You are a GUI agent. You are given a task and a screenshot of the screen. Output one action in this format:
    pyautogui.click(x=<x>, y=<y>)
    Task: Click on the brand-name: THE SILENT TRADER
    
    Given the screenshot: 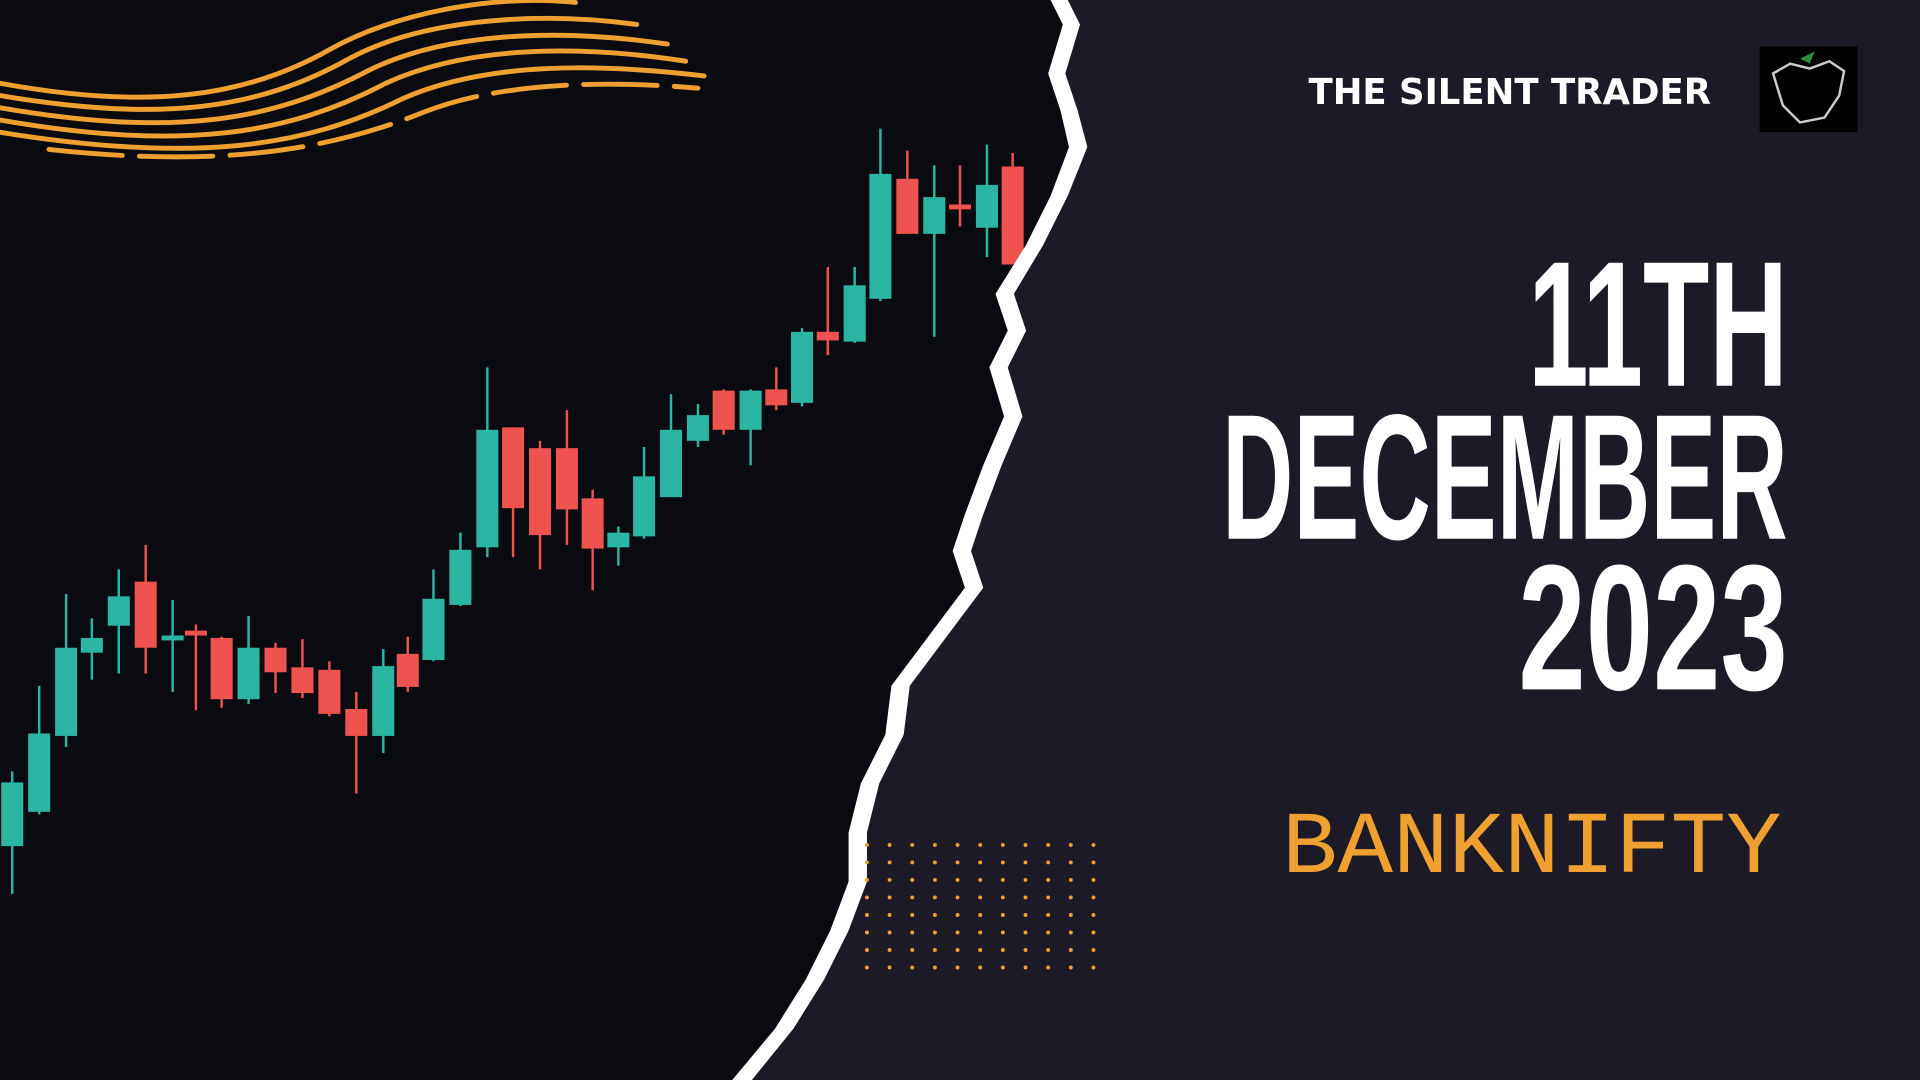 What is the action you would take?
    pyautogui.click(x=1510, y=92)
    